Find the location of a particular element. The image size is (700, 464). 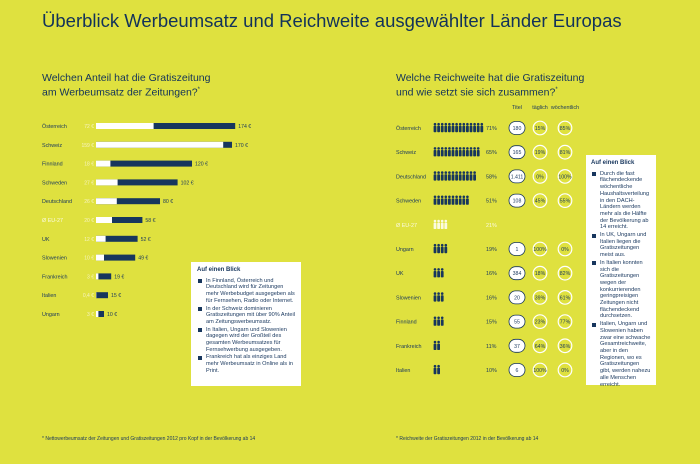

titles-count-label: 165 is located at coordinates (517, 153).